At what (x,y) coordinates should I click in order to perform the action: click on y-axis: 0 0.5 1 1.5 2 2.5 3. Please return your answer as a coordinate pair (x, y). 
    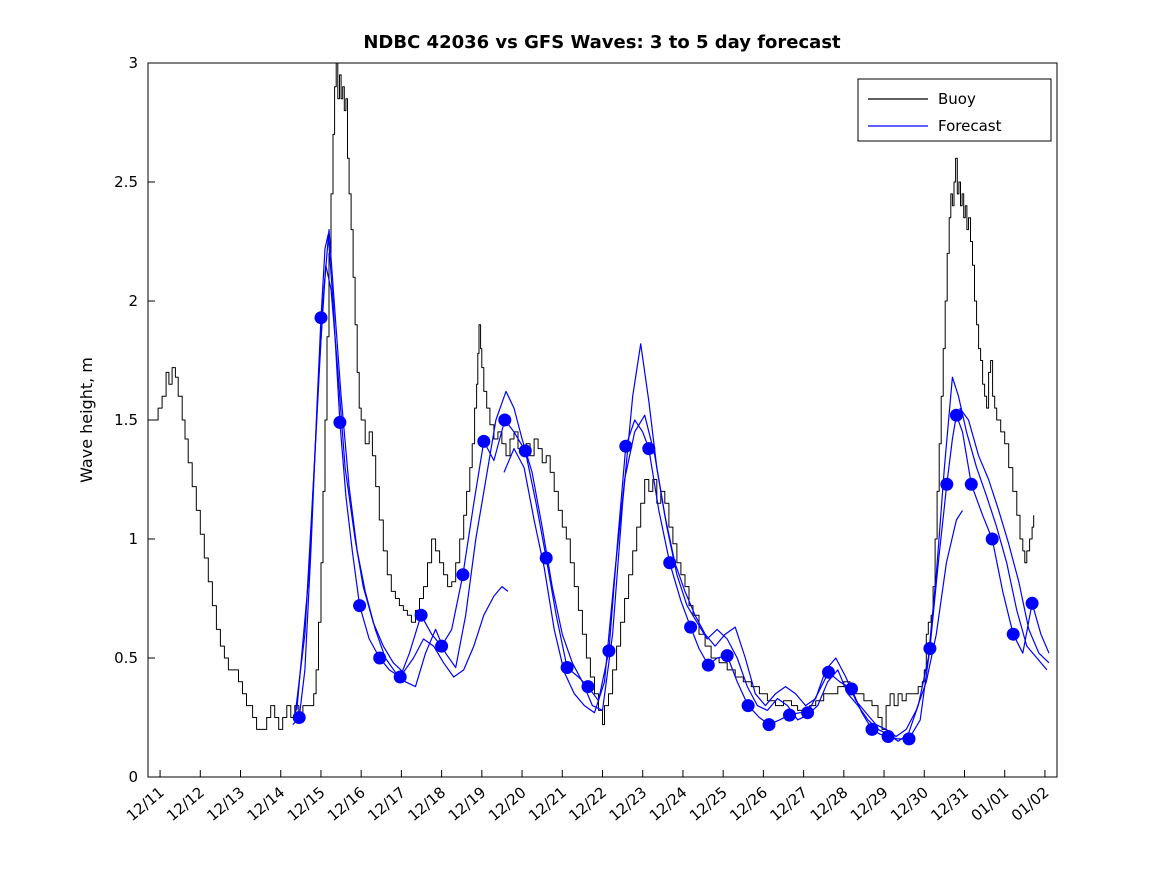
    Looking at the image, I should click on (134, 420).